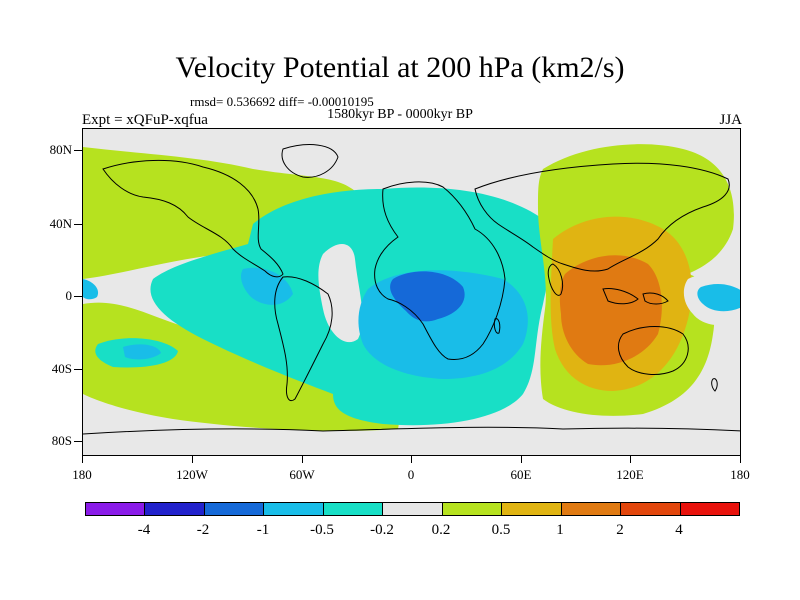  What do you see at coordinates (145, 120) in the screenshot?
I see `experiment-label: Expt = xQFuP-xqfua` at bounding box center [145, 120].